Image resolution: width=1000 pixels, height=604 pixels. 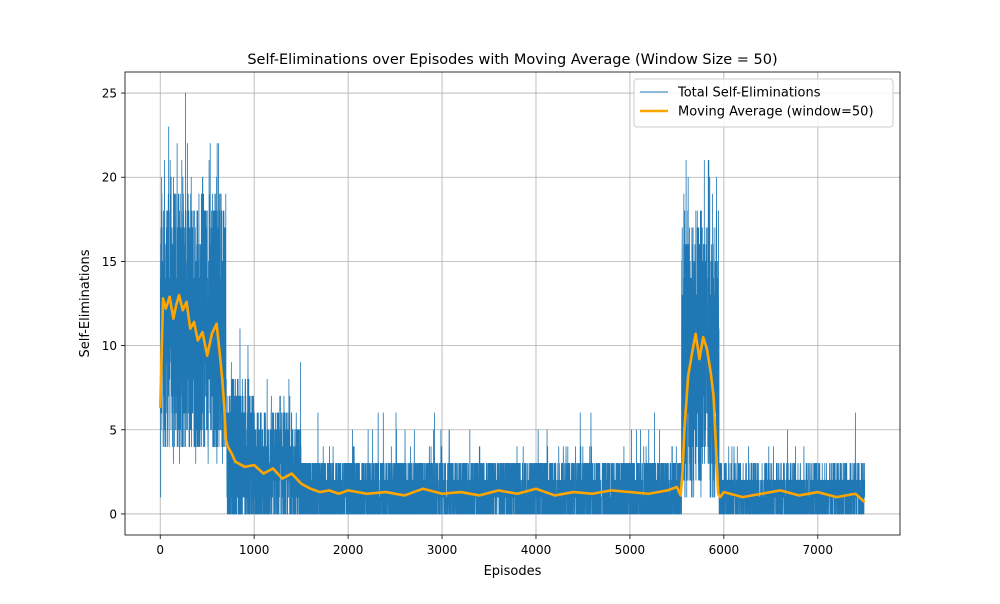 I want to click on y-tick-label: 0, so click(x=113, y=514).